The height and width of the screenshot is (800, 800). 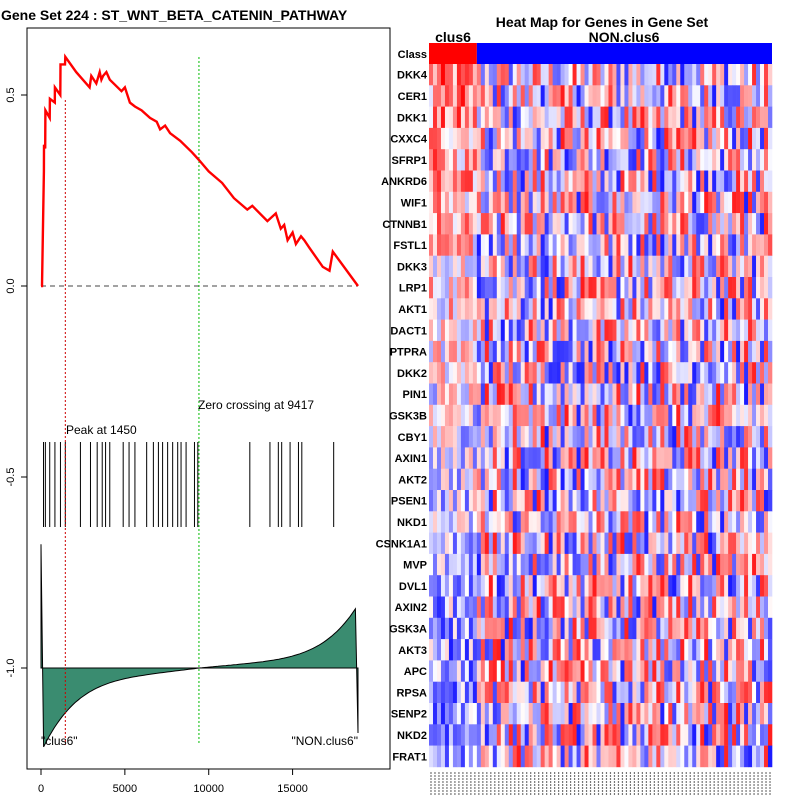 I want to click on gene-label: DKK2, so click(x=412, y=374).